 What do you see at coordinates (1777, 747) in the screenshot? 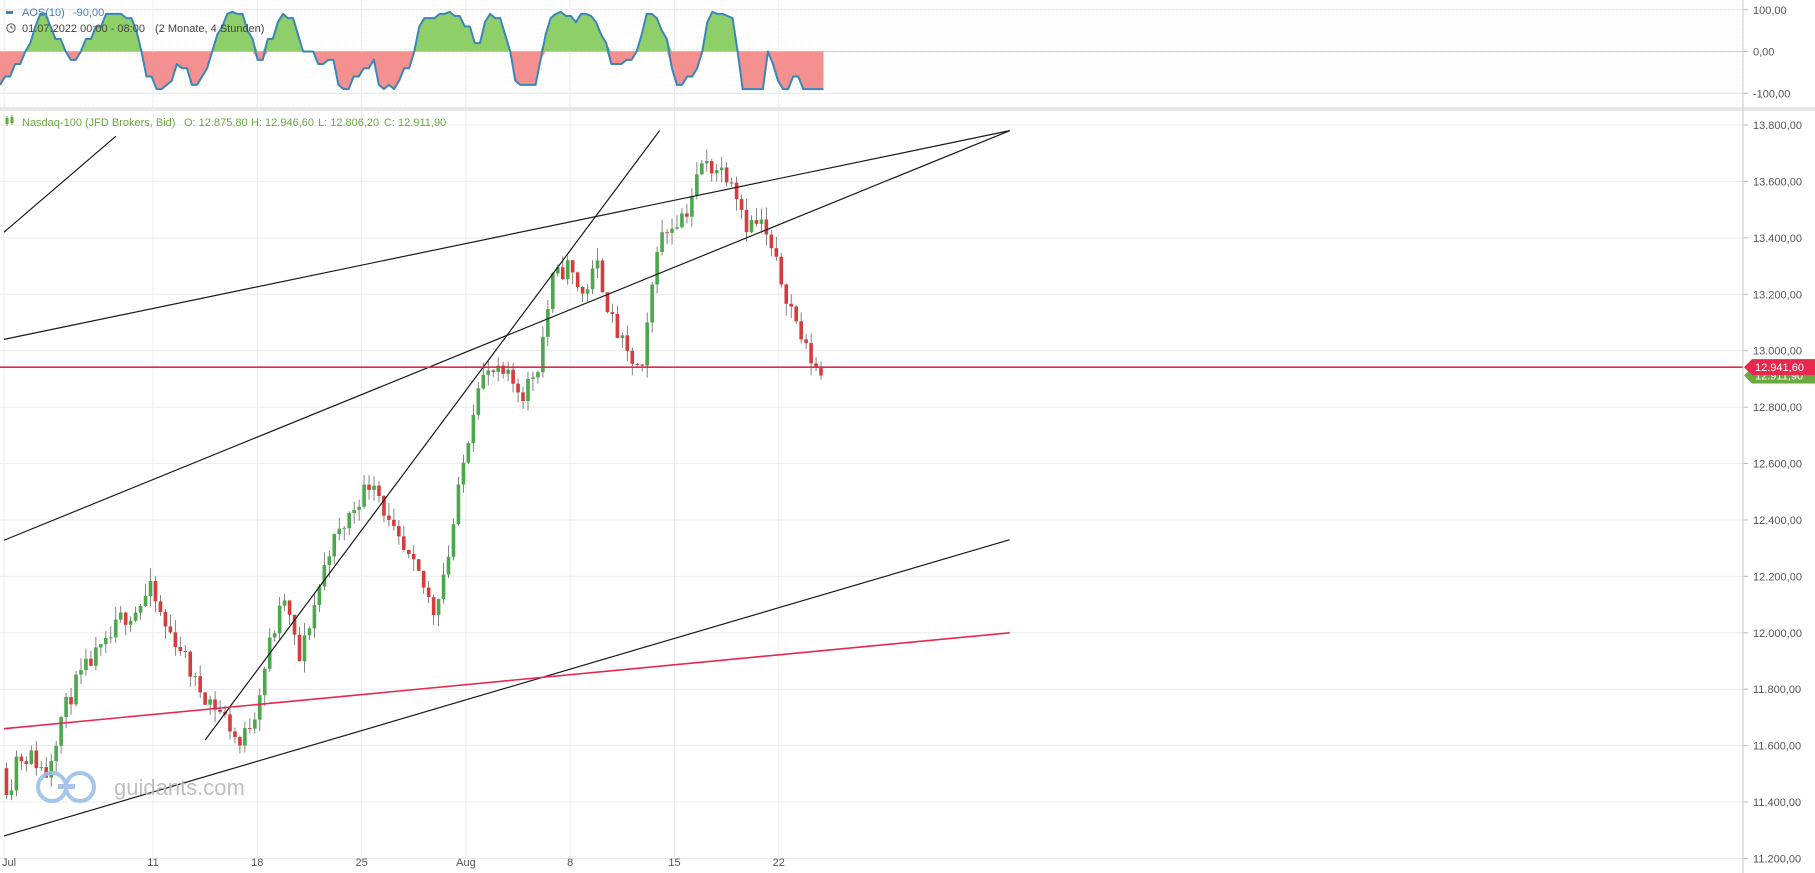
I see `price-tick-label: 11.600,00` at bounding box center [1777, 747].